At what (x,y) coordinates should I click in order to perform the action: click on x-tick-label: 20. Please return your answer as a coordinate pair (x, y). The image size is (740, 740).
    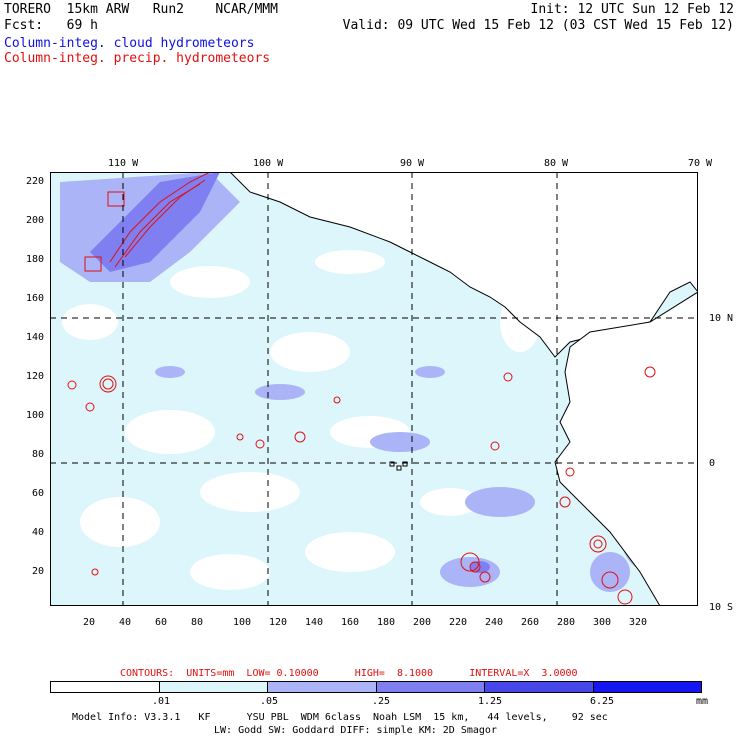
    Looking at the image, I should click on (89, 622).